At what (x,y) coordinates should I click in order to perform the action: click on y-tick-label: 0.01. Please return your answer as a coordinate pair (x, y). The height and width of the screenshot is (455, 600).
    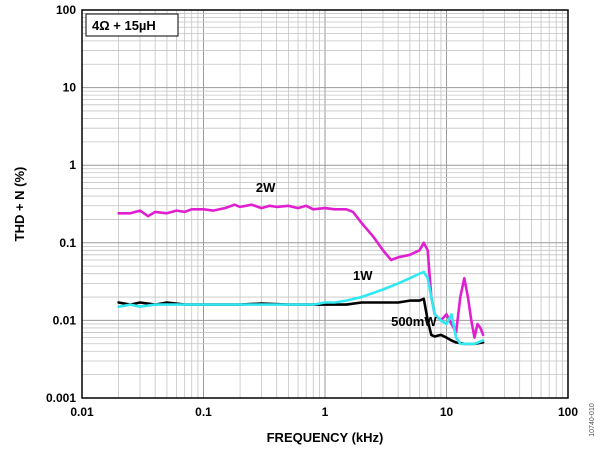
    Looking at the image, I should click on (65, 320).